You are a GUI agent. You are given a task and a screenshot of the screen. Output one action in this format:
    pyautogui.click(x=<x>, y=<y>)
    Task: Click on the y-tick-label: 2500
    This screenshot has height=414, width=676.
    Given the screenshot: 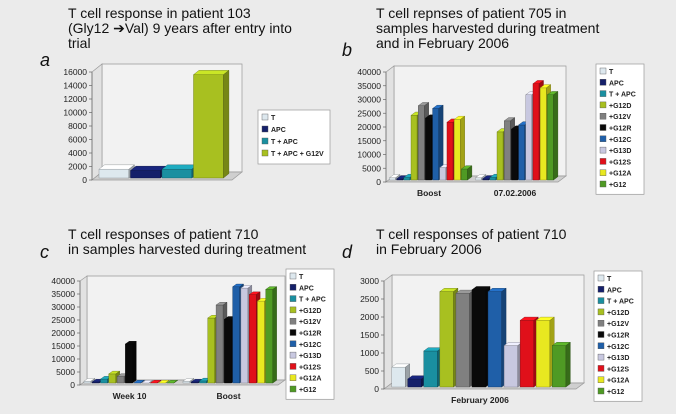 What is the action you would take?
    pyautogui.click(x=369, y=299)
    